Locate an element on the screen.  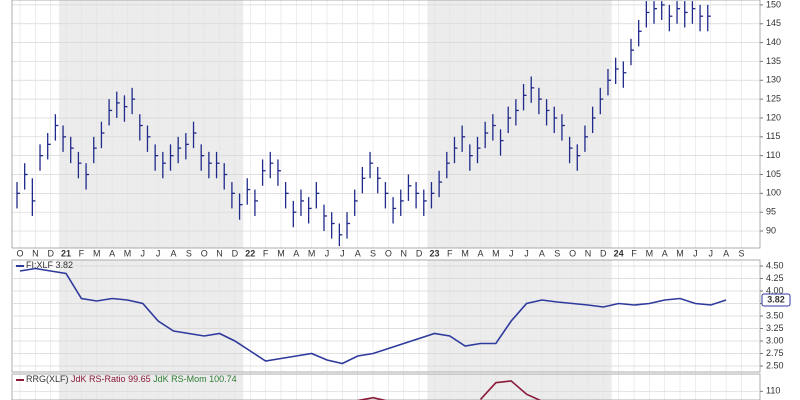
y-tick-label: 4.50 is located at coordinates (775, 265).